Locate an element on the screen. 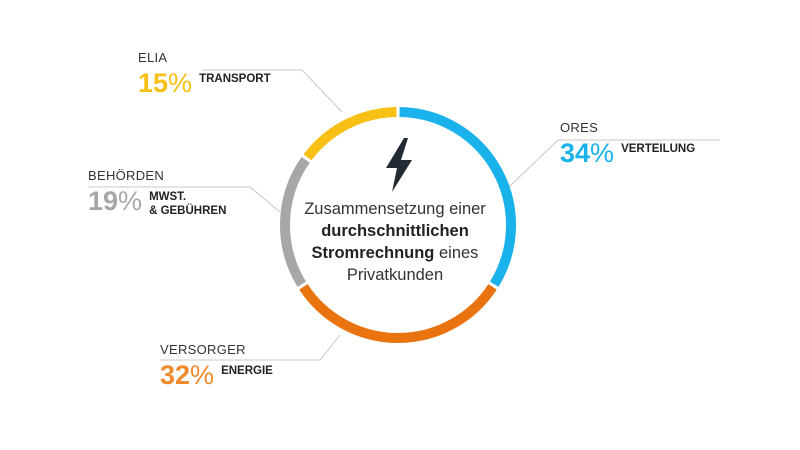  slice-label-line-1: MWST. is located at coordinates (168, 197).